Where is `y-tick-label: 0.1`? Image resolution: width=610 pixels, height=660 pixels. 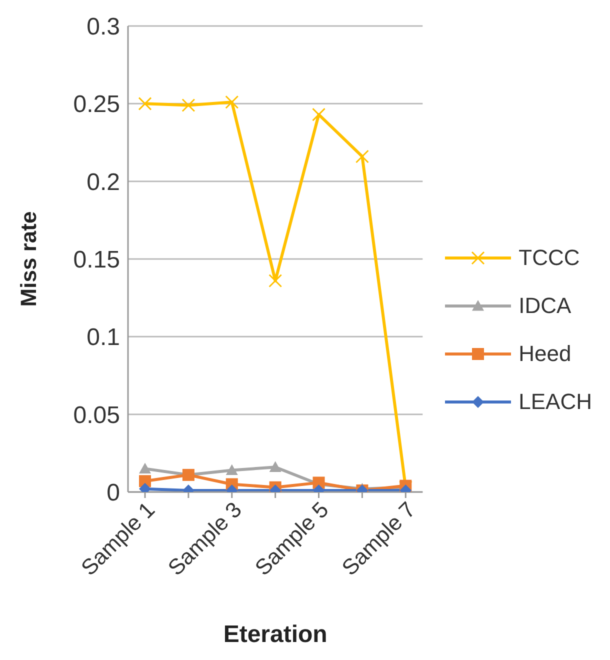
y-tick-label: 0.1 is located at coordinates (103, 338).